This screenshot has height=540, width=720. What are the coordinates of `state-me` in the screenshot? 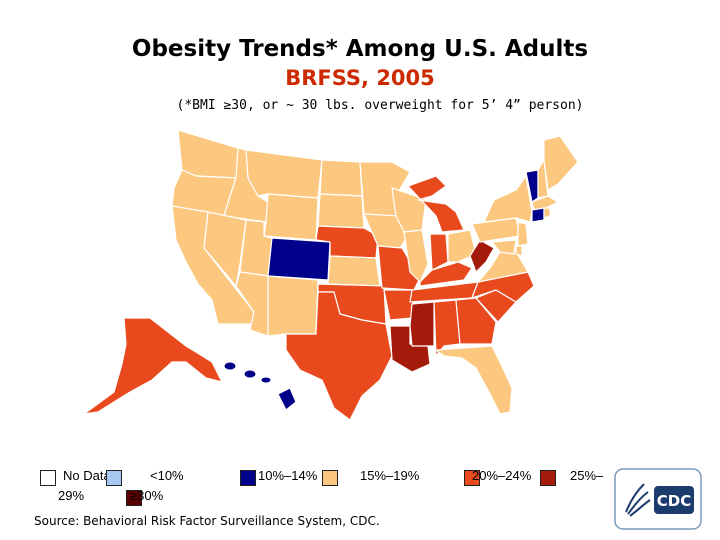 It's located at (561, 163).